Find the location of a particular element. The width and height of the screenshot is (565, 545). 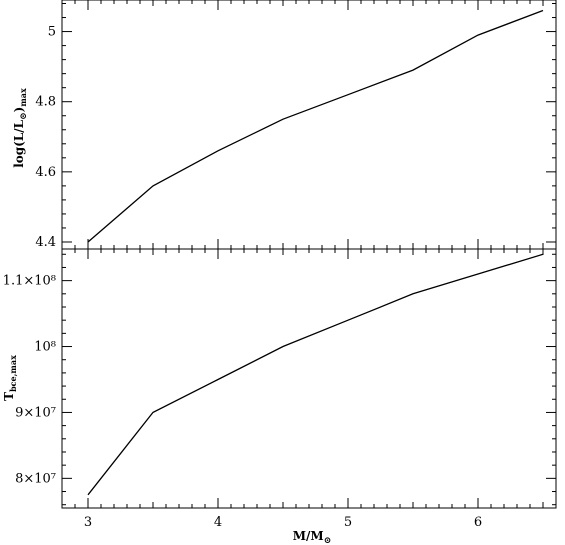

y-tick-label: 4.4 is located at coordinates (45, 242).